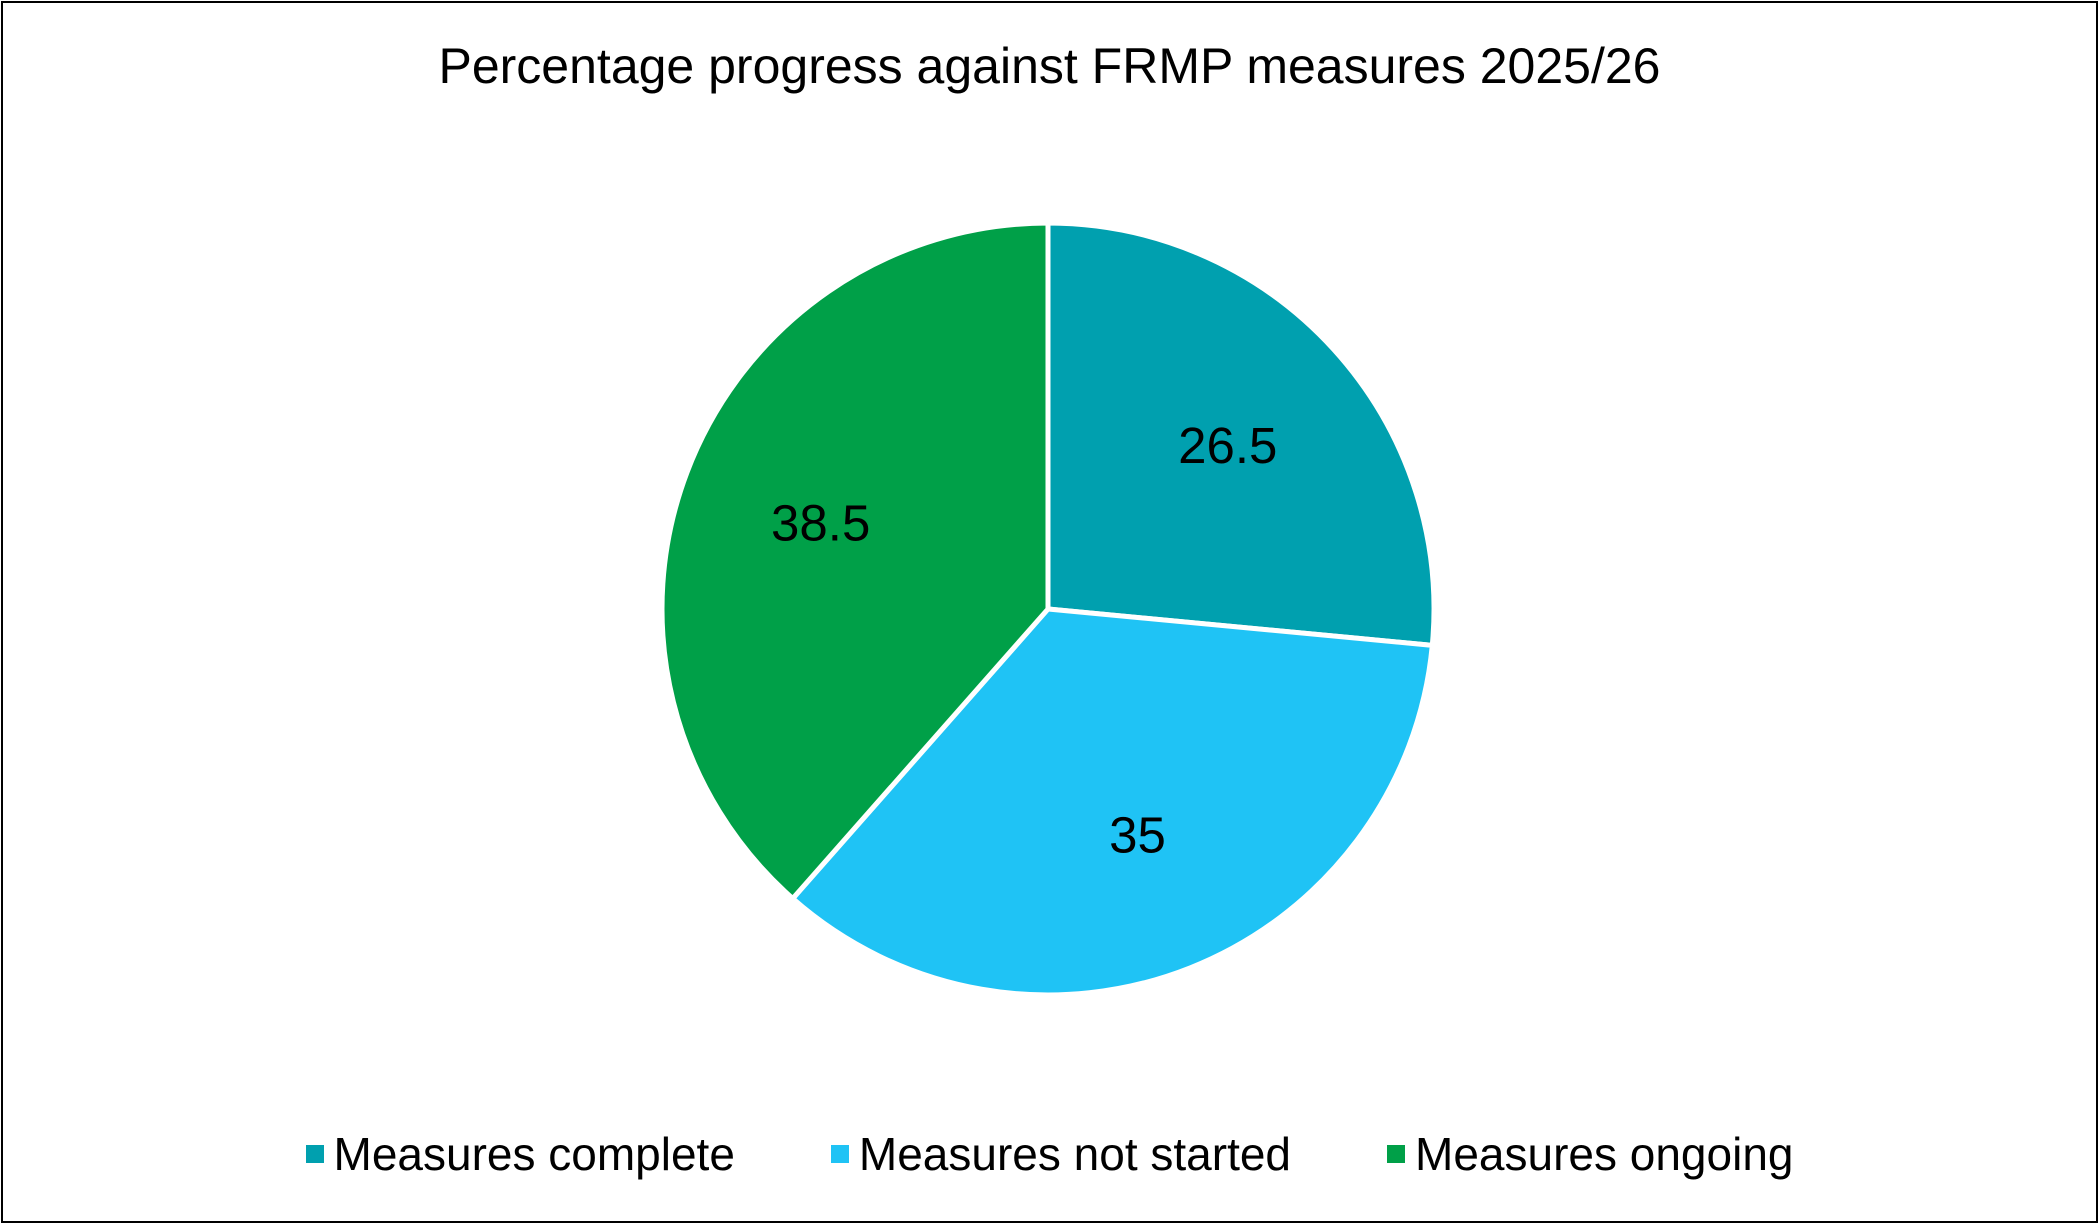 The image size is (2099, 1223). What do you see at coordinates (1604, 1154) in the screenshot?
I see `legend-label-measures-ongoing: Measures ongoing` at bounding box center [1604, 1154].